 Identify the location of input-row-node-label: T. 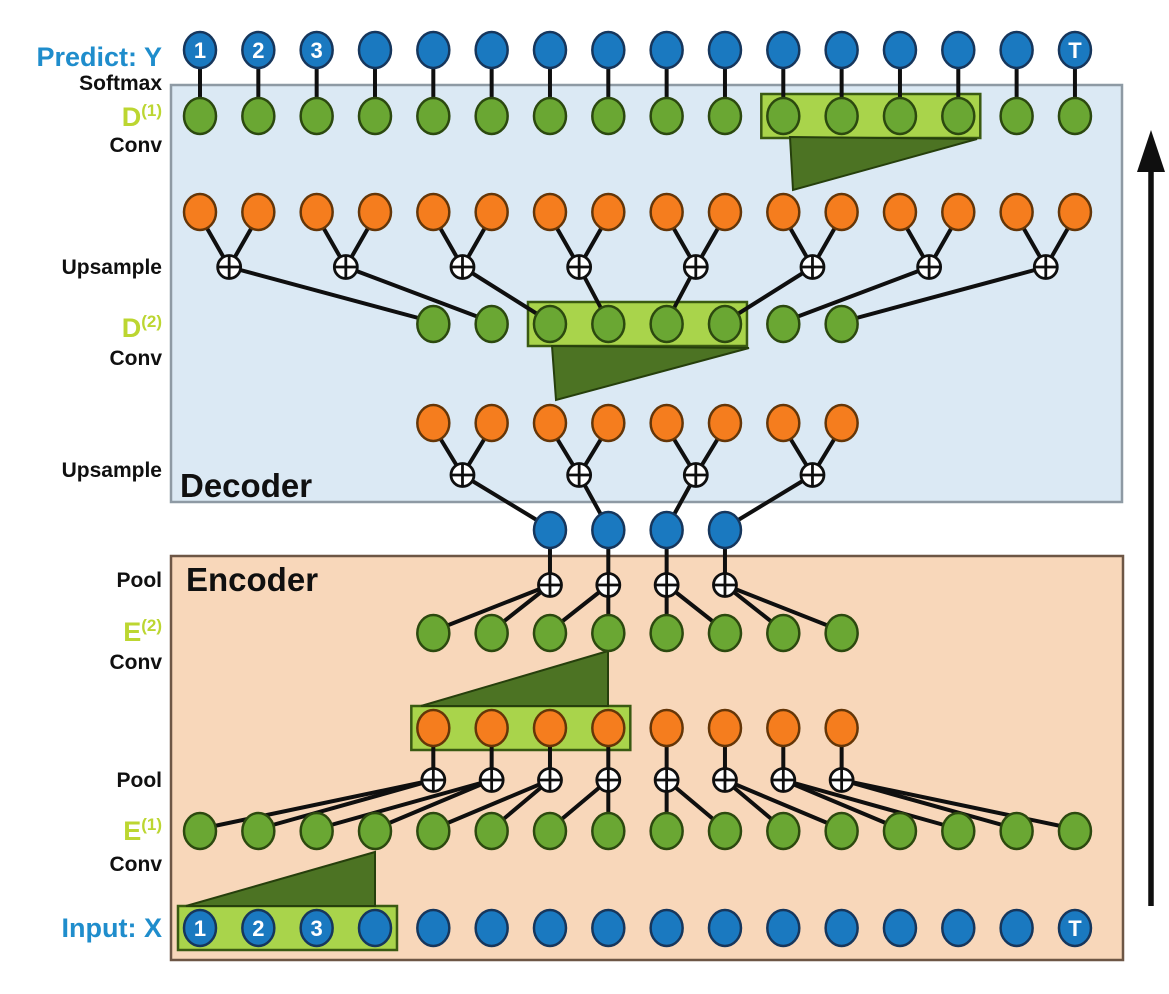
(1075, 928).